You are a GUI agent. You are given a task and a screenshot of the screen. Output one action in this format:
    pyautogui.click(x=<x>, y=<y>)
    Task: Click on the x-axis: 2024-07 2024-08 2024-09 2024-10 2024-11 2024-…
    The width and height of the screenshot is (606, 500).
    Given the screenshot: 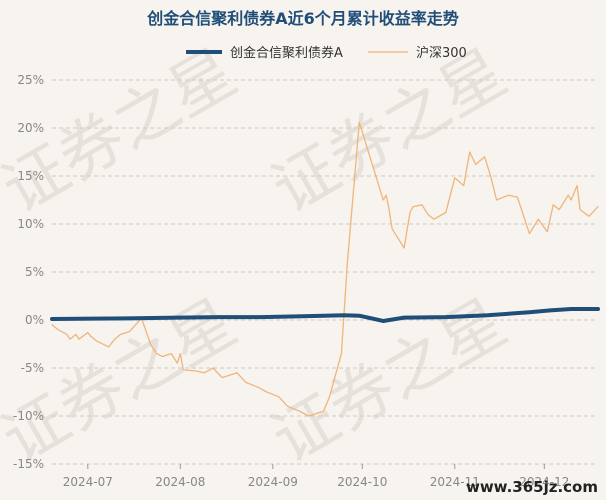 What is the action you would take?
    pyautogui.click(x=316, y=476)
    